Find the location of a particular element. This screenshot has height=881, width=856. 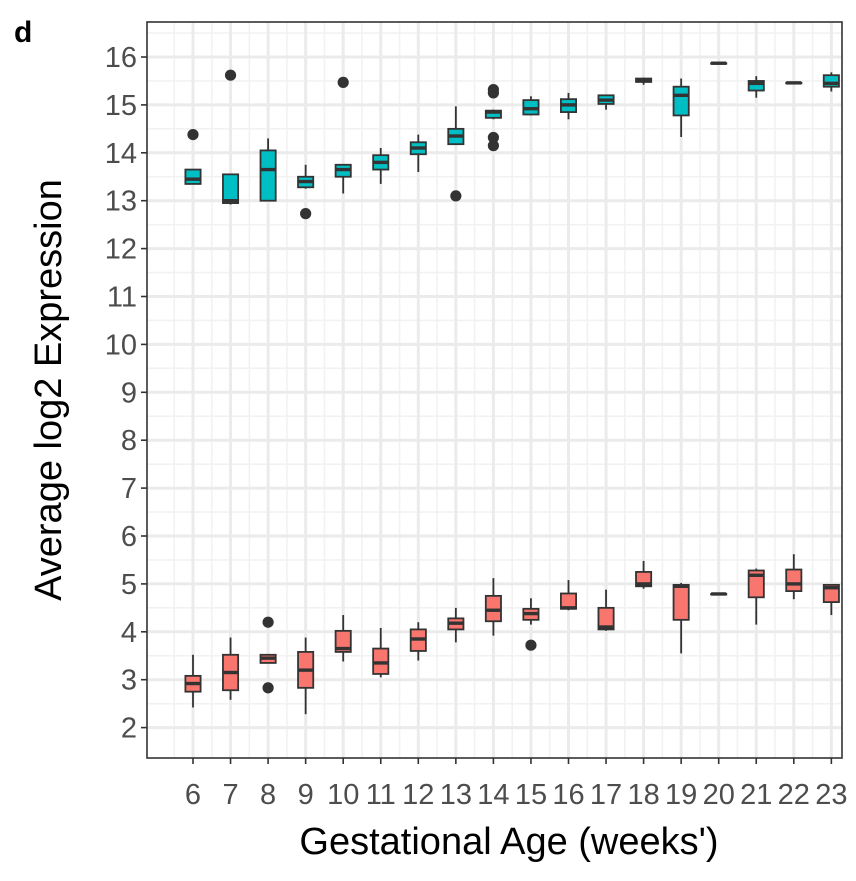

x-tick-label: 6 is located at coordinates (193, 795).